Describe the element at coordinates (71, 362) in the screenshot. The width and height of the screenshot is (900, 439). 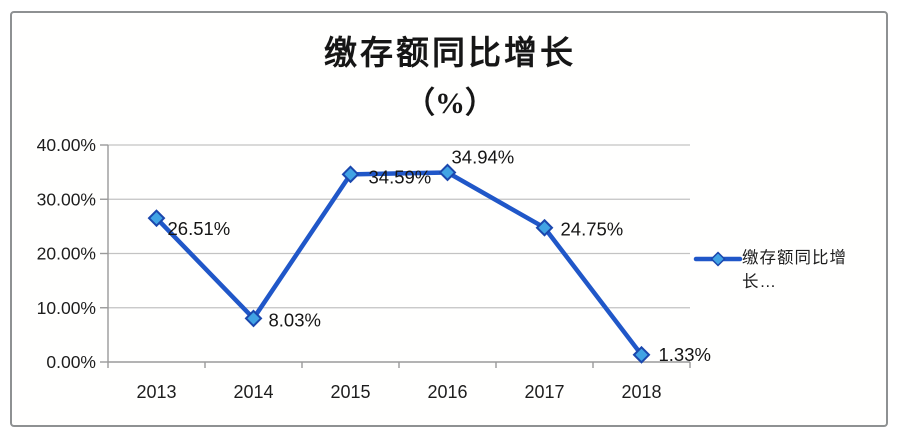
I see `y-tick-label: 0.00%` at that location.